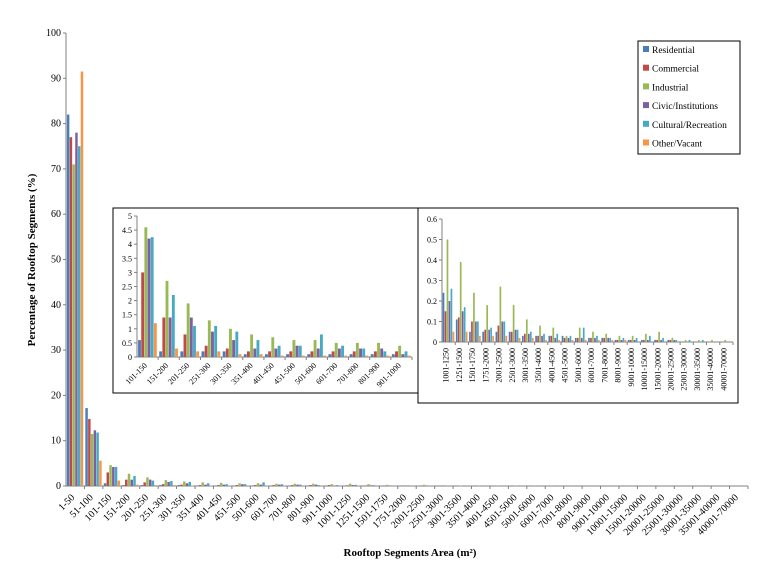 The height and width of the screenshot is (581, 783). What do you see at coordinates (512, 365) in the screenshot?
I see `inset2-x-tick-label: 2501-3000` at bounding box center [512, 365].